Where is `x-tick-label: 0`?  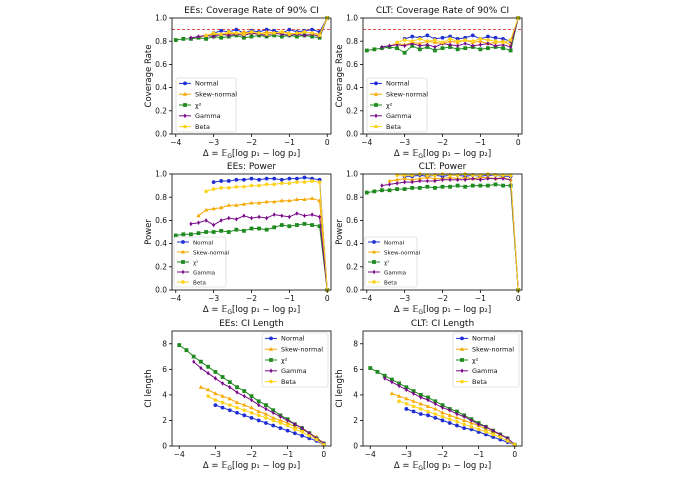
x-tick-label: 0 is located at coordinates (518, 142).